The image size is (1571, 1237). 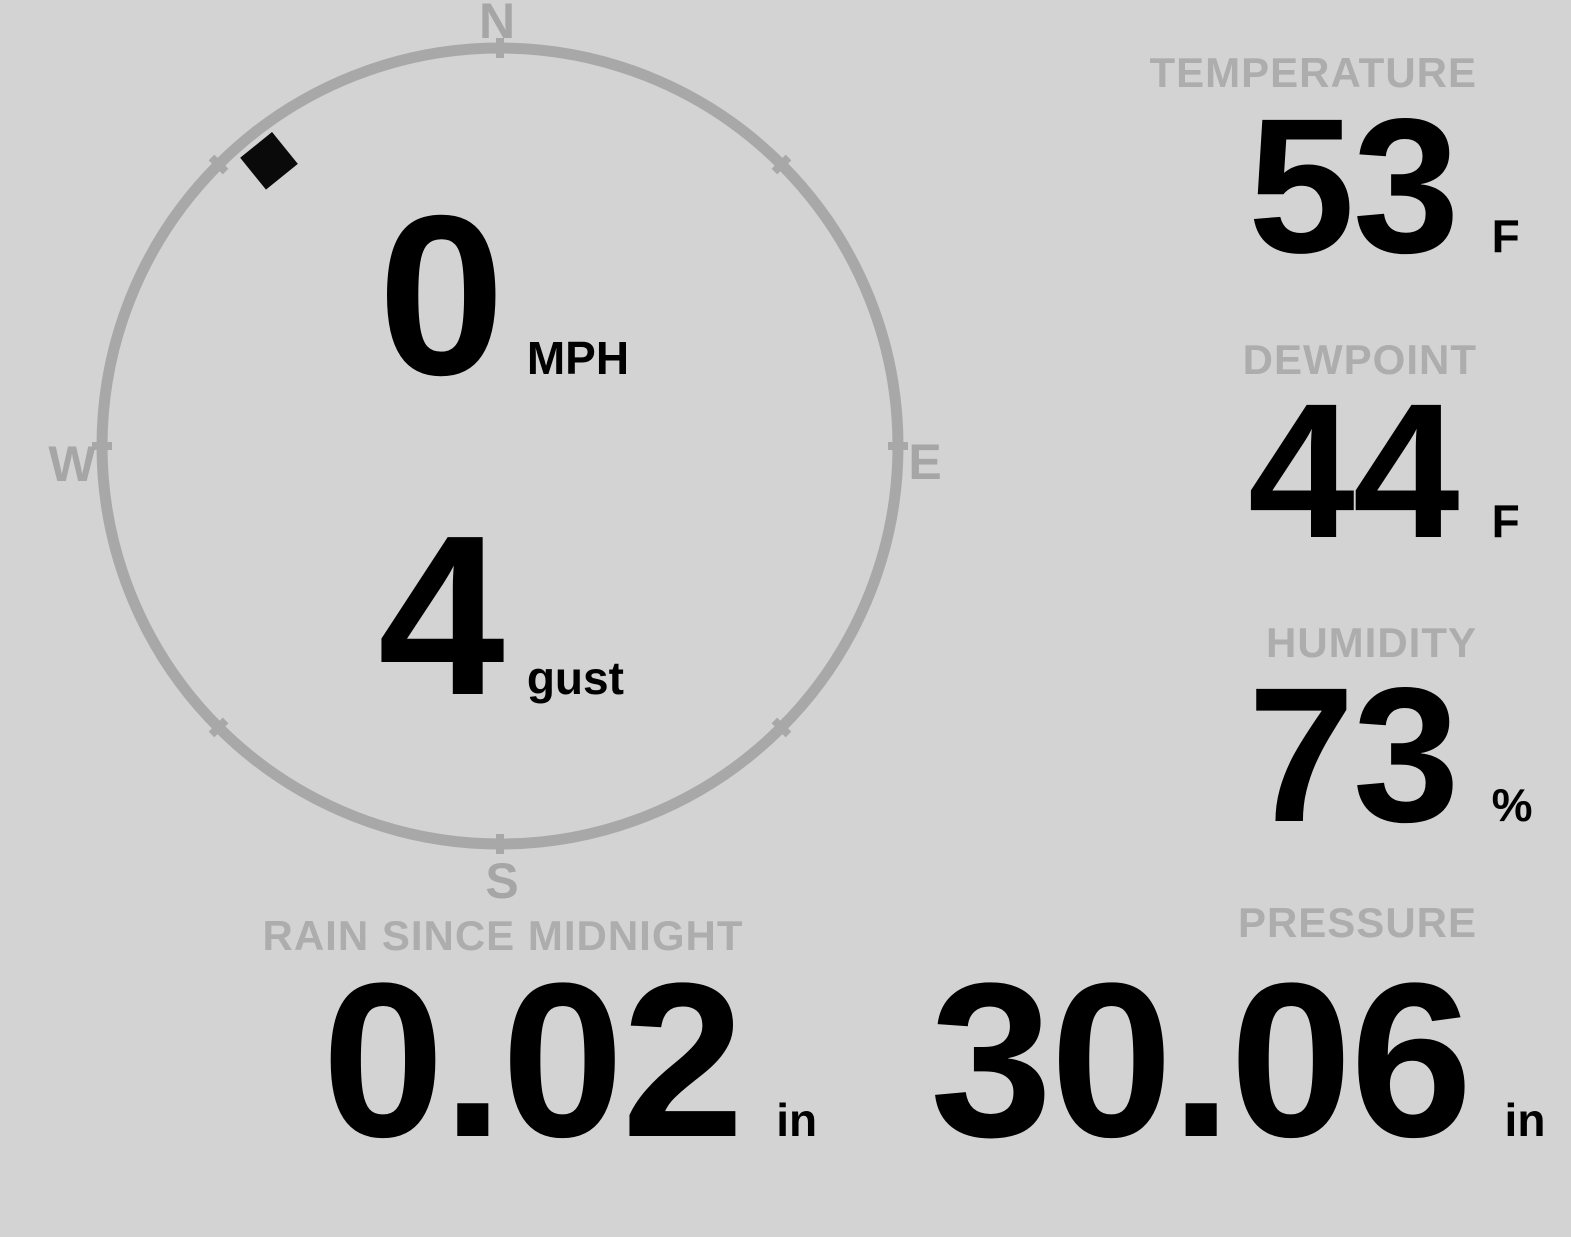 I want to click on pressure-readout: 30.06 in, so click(x=1237, y=1060).